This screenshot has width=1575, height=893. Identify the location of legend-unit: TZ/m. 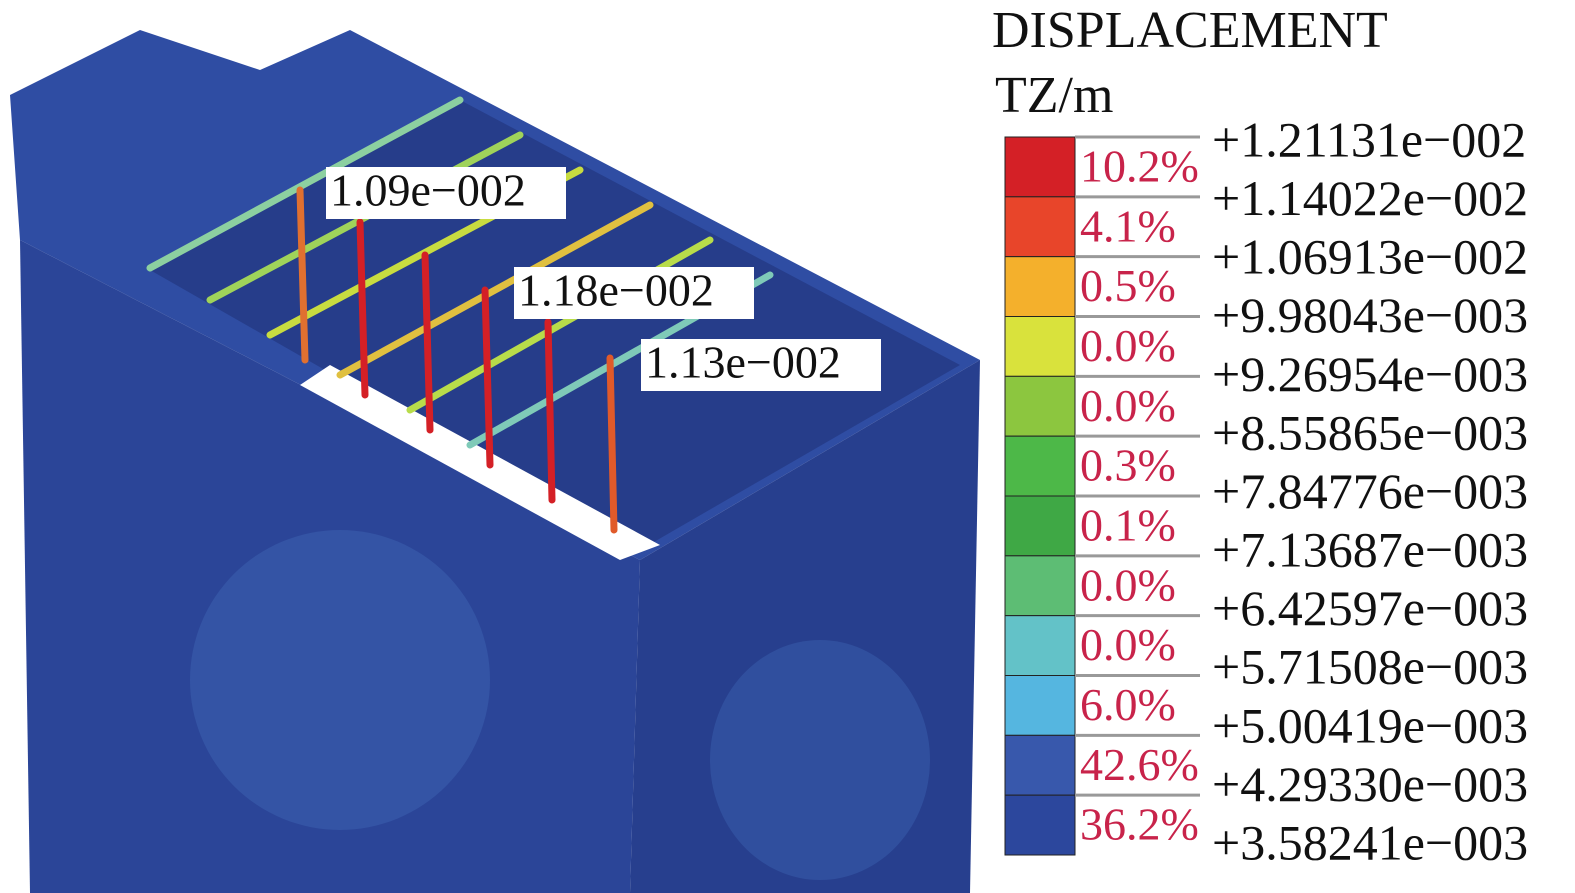
(1054, 95).